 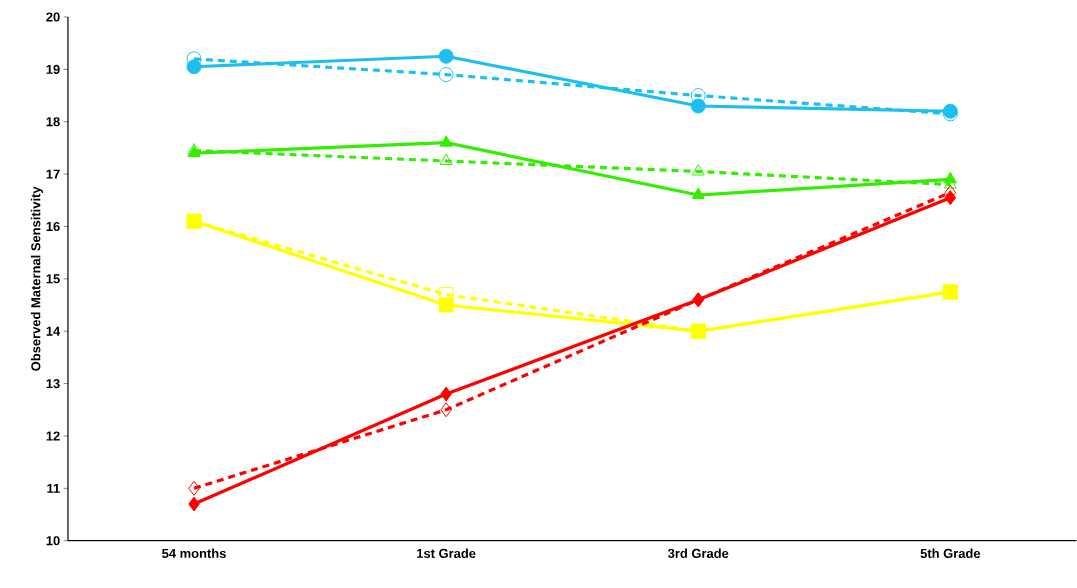 What do you see at coordinates (53, 174) in the screenshot?
I see `y-tick-label: 17` at bounding box center [53, 174].